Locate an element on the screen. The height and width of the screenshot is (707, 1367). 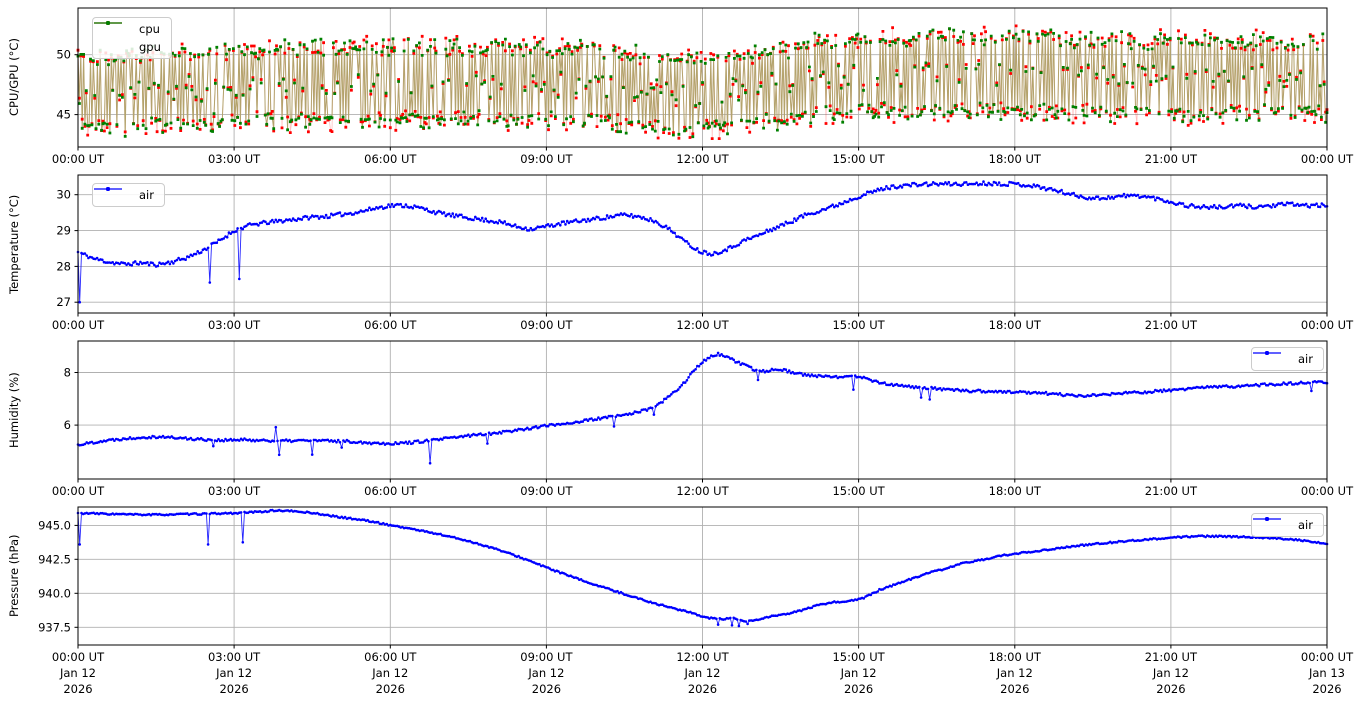
ytick-label: 30 is located at coordinates (63, 195).